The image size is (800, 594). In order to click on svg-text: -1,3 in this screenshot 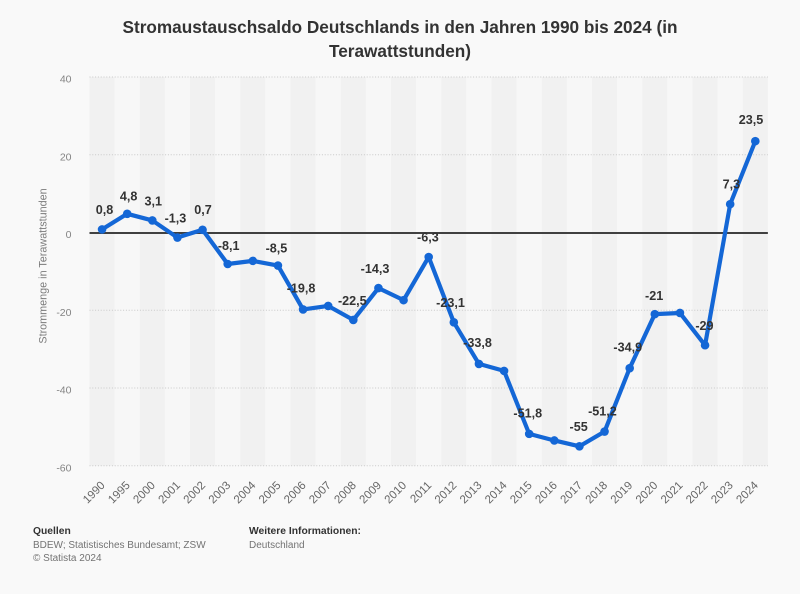, I will do `click(176, 218)`.